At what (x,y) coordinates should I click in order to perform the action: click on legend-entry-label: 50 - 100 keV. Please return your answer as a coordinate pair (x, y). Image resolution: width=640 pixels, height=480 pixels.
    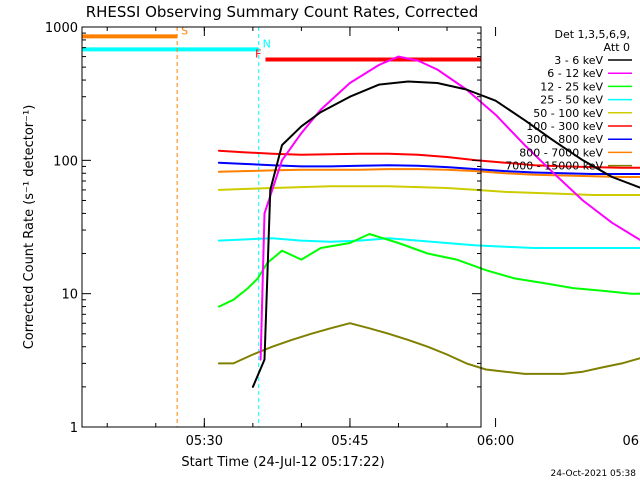
    Looking at the image, I should click on (568, 113).